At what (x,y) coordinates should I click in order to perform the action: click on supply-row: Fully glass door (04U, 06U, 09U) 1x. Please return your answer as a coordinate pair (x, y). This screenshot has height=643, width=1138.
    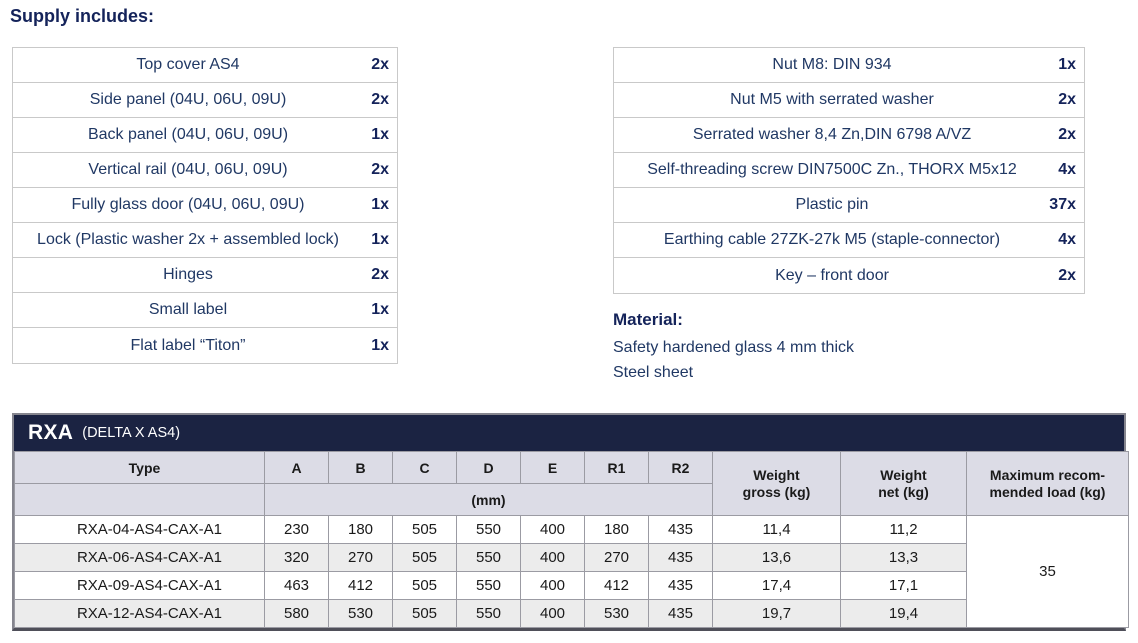
    Looking at the image, I should click on (205, 205).